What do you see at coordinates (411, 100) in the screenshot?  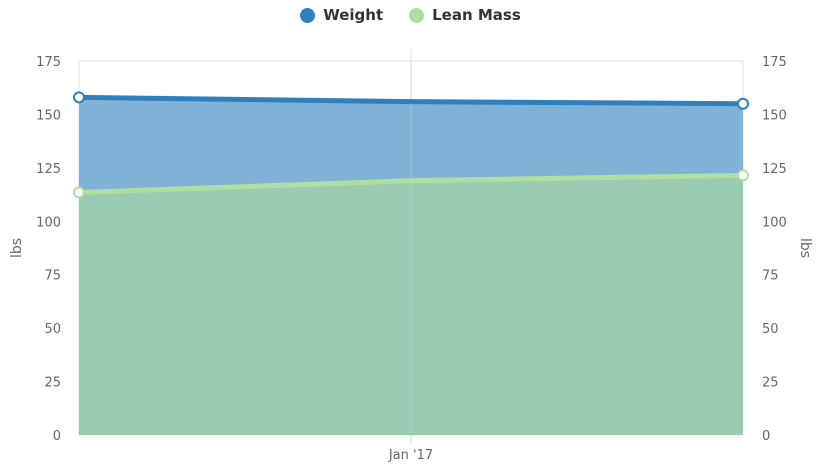 I see `line-weight` at bounding box center [411, 100].